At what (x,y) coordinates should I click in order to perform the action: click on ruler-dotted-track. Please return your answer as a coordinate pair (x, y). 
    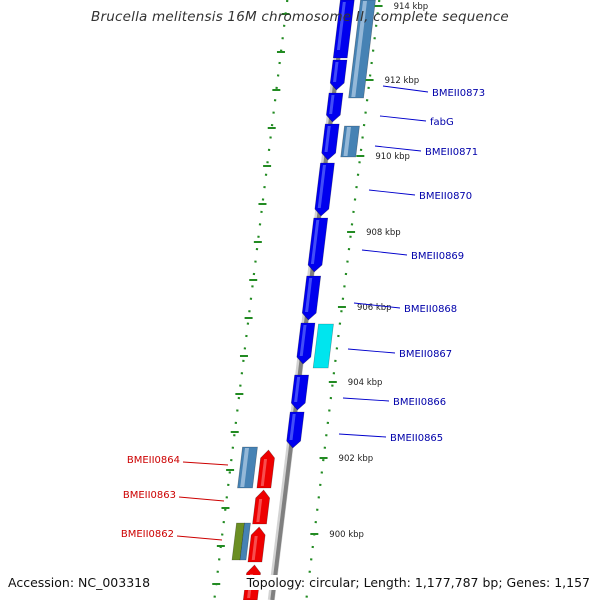
    Looking at the image, I should click on (343, 300).